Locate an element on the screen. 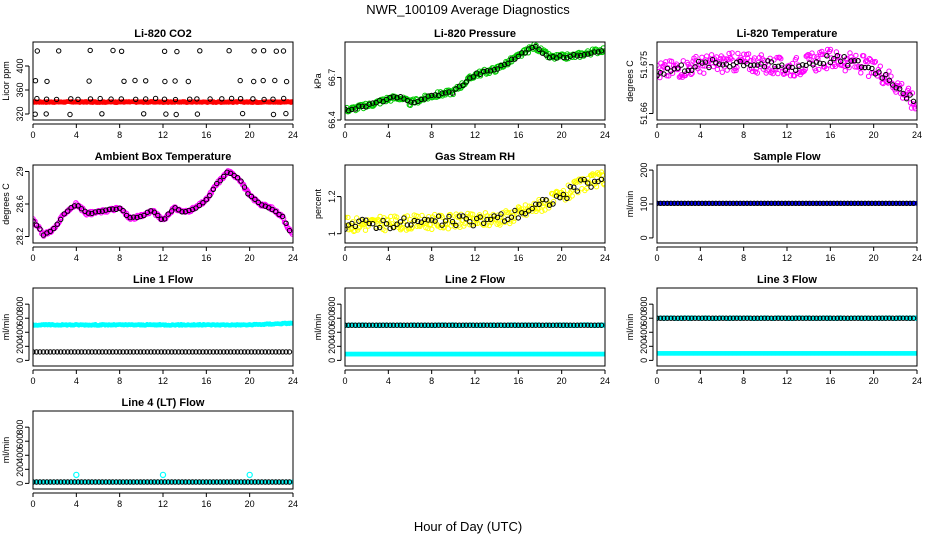 The width and height of the screenshot is (936, 540). y-tick-label: 360 is located at coordinates (20, 89).